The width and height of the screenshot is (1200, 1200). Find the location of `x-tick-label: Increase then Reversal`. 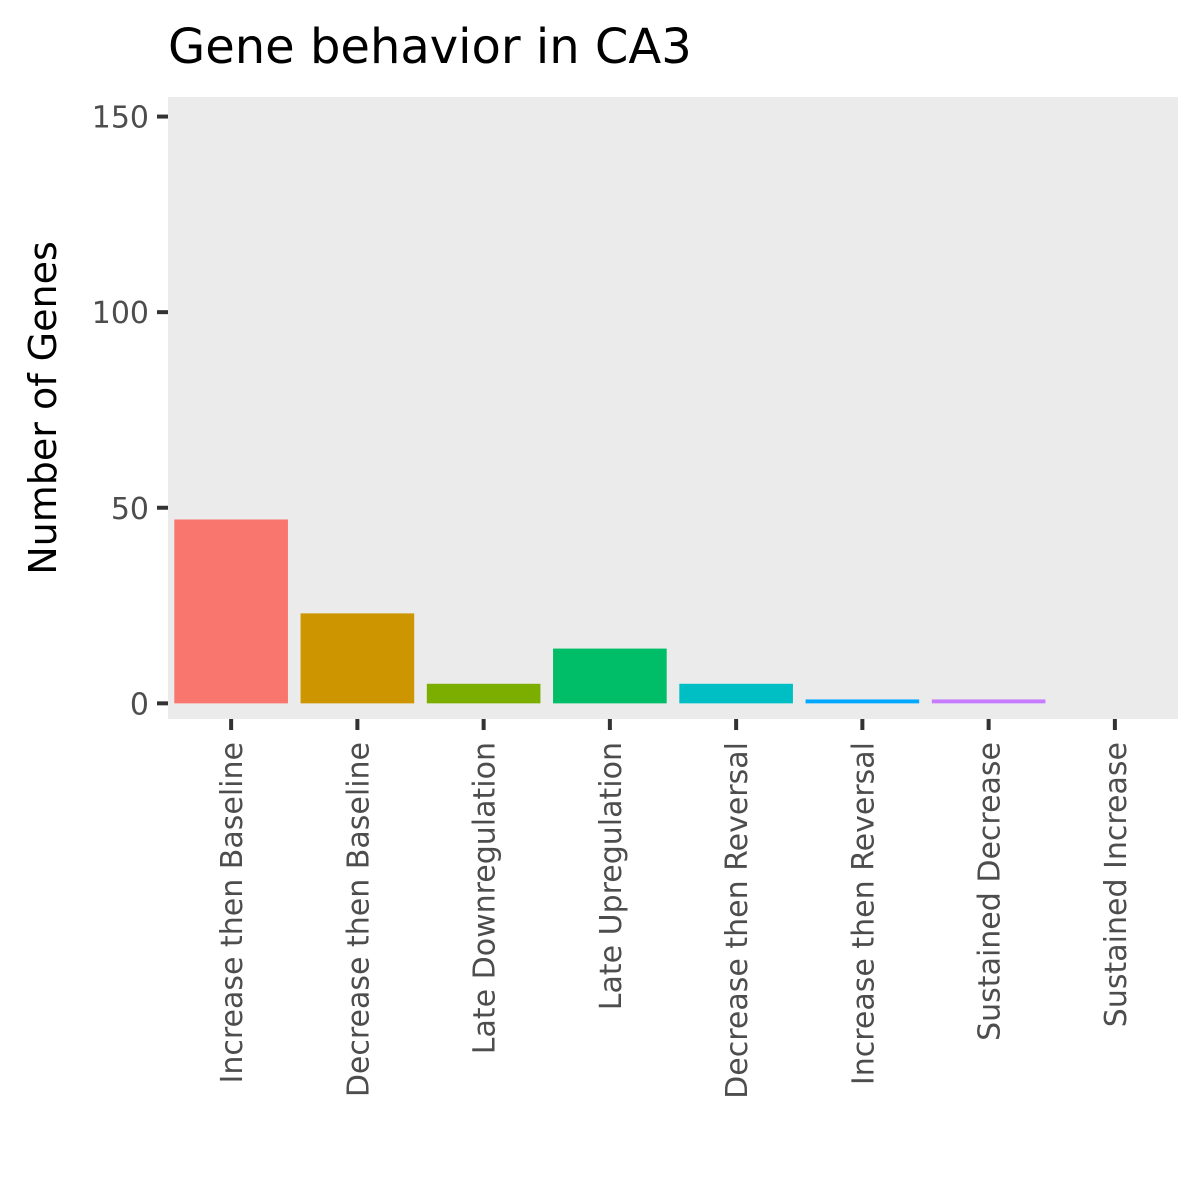

x-tick-label: Increase then Reversal is located at coordinates (863, 913).